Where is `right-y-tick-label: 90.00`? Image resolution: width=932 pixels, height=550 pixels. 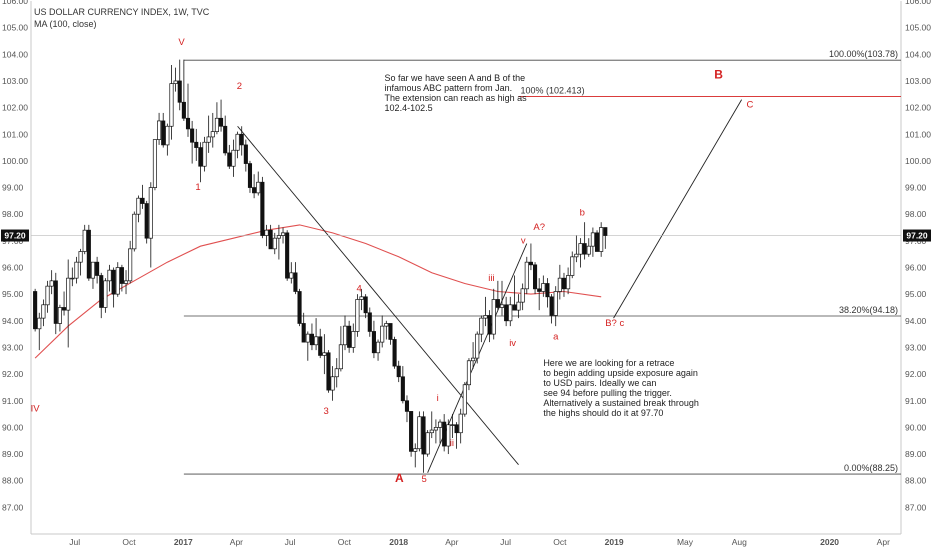
right-y-tick-label: 90.00 is located at coordinates (916, 427).